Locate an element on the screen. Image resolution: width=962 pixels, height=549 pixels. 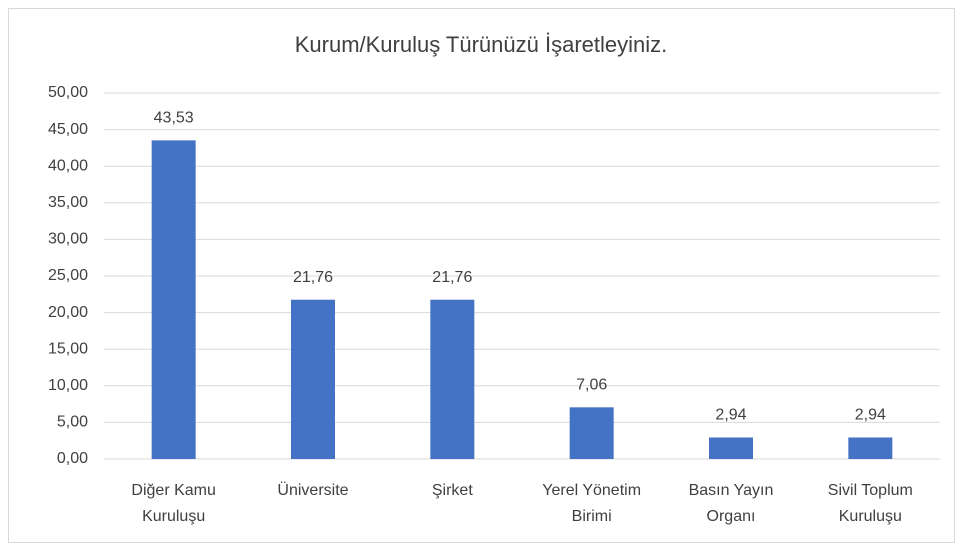
y-tick-label: 20,00 is located at coordinates (68, 312).